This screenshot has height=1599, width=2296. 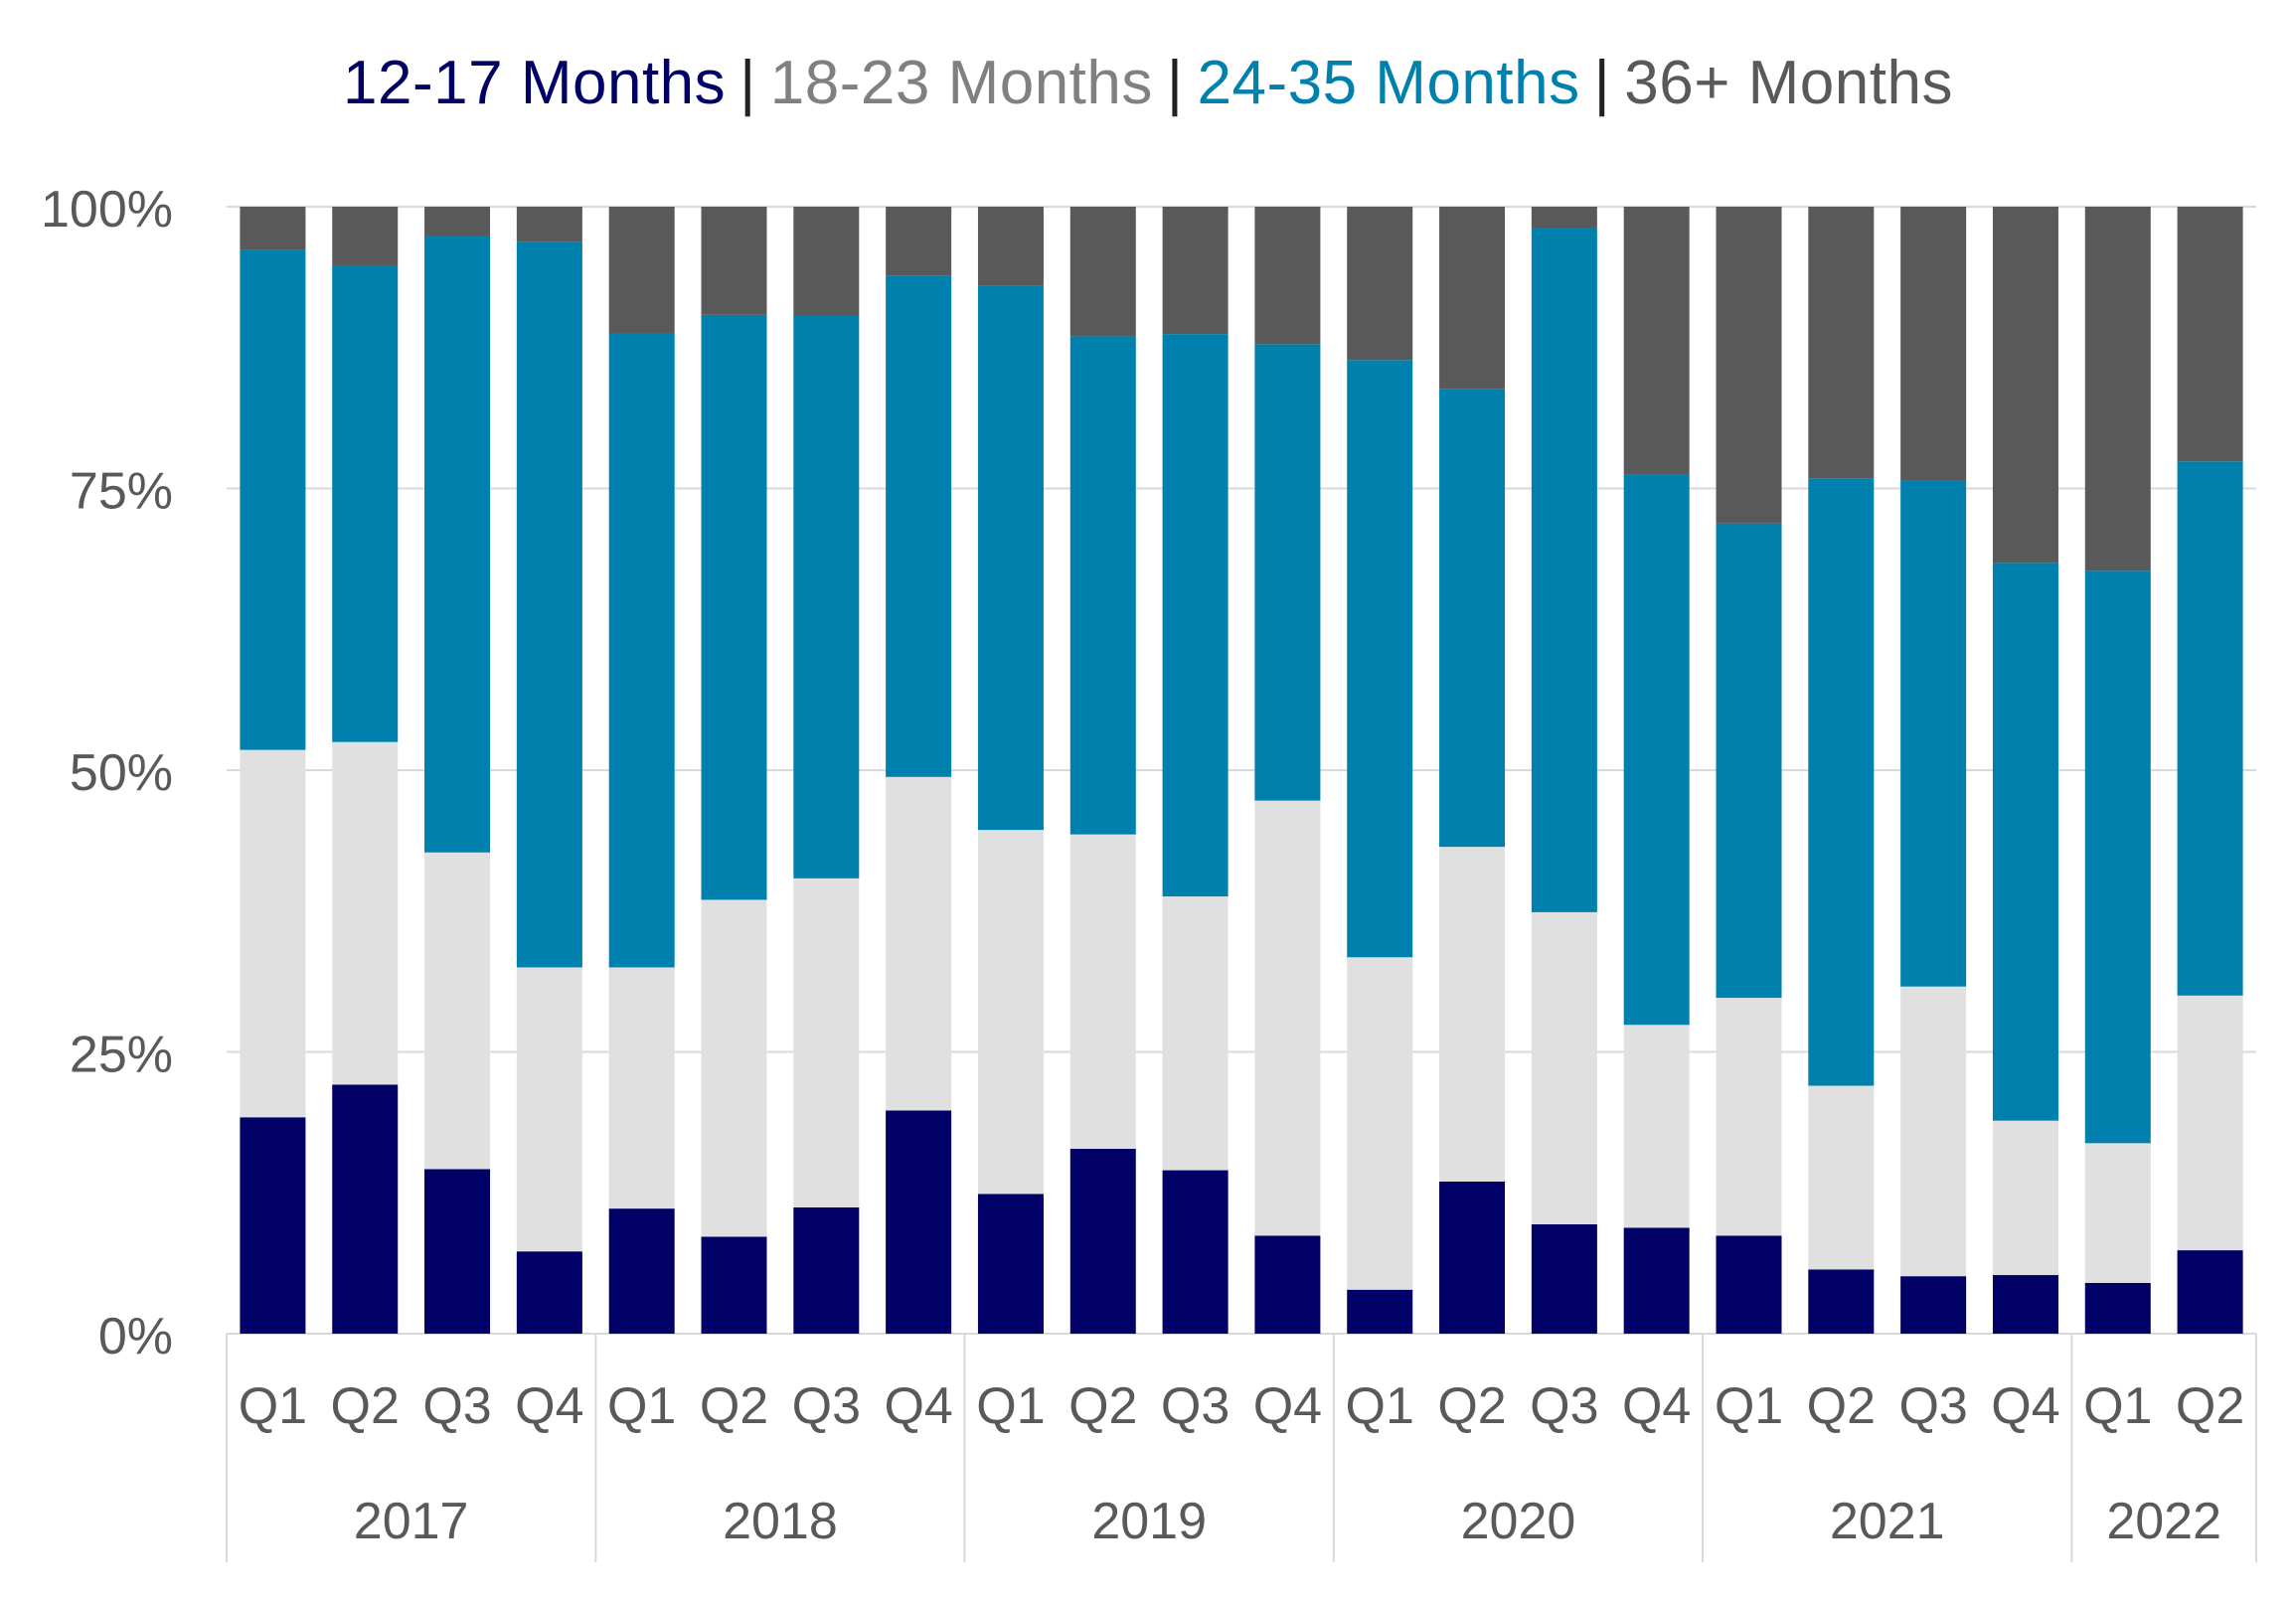 I want to click on y-tick-label: 100%, so click(x=107, y=210).